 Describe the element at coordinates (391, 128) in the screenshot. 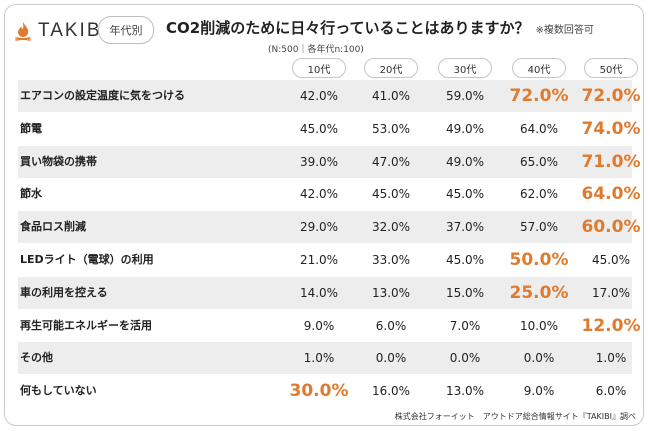

I see `value-cell: 53.0%` at that location.